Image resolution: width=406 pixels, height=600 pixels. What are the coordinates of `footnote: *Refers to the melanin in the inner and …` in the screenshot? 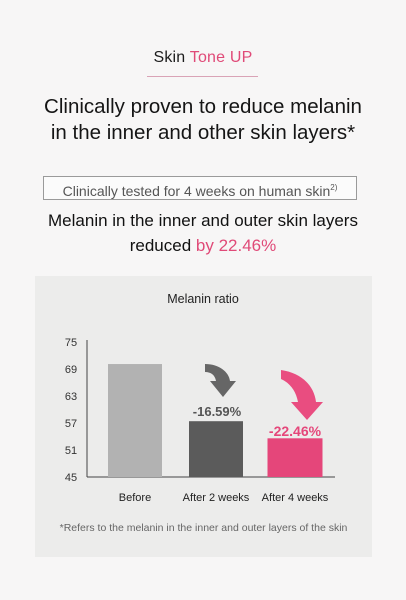 It's located at (203, 528).